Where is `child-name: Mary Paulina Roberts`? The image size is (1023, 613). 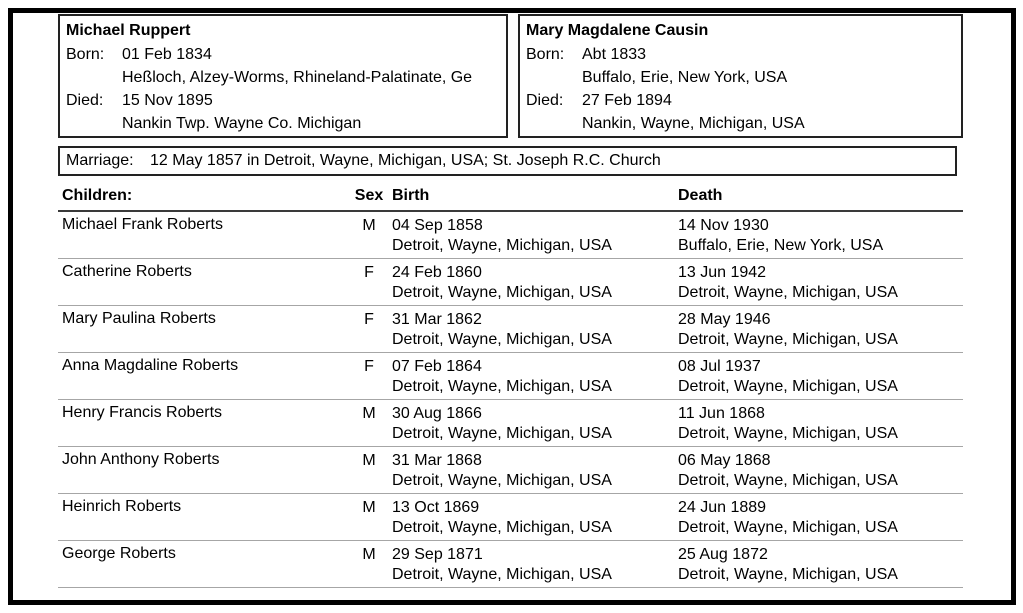 child-name: Mary Paulina Roberts is located at coordinates (139, 318).